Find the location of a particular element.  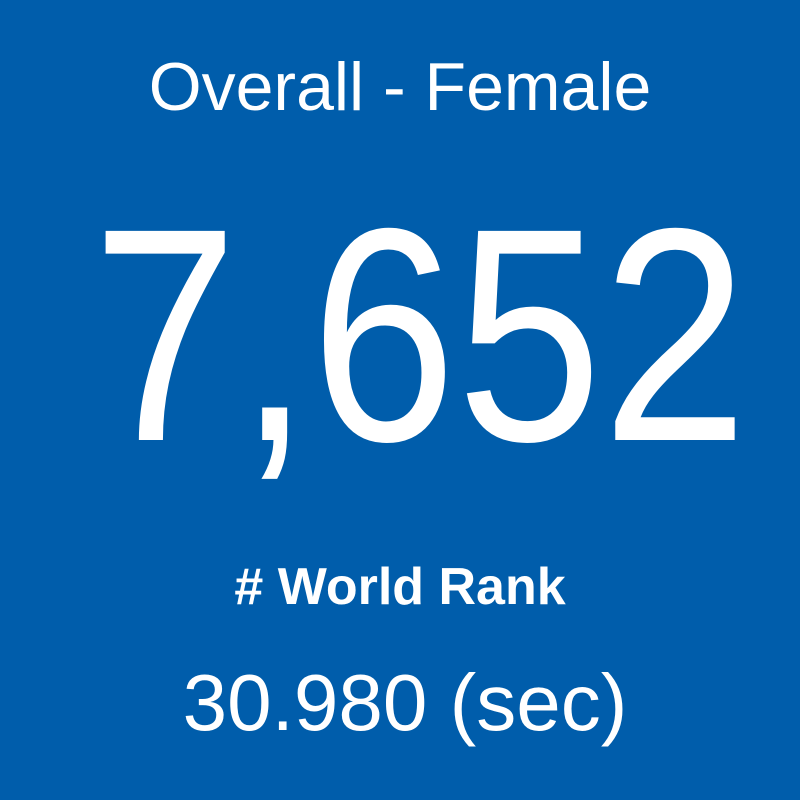

time-value: 30.980 (sec) is located at coordinates (405, 702).